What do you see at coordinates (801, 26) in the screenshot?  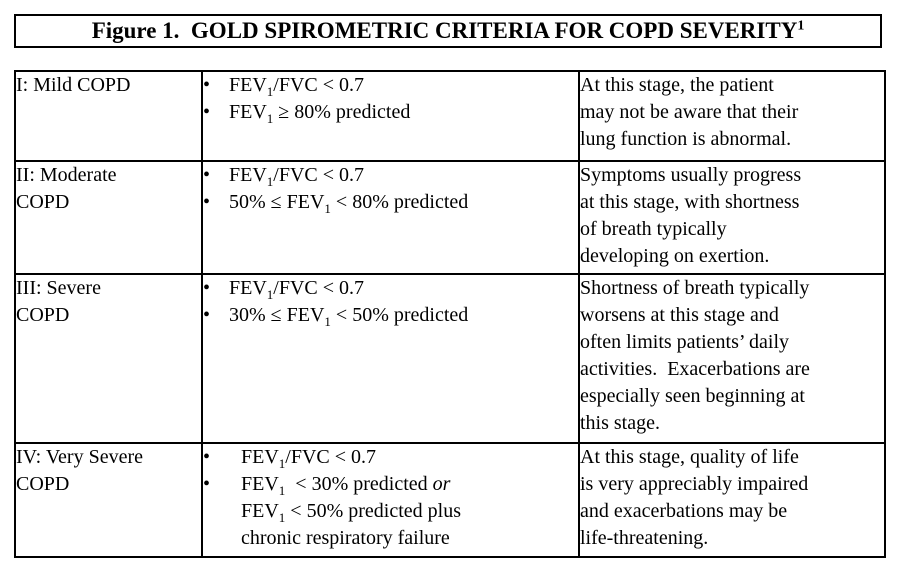 I see `figure-title-superscript: 1` at bounding box center [801, 26].